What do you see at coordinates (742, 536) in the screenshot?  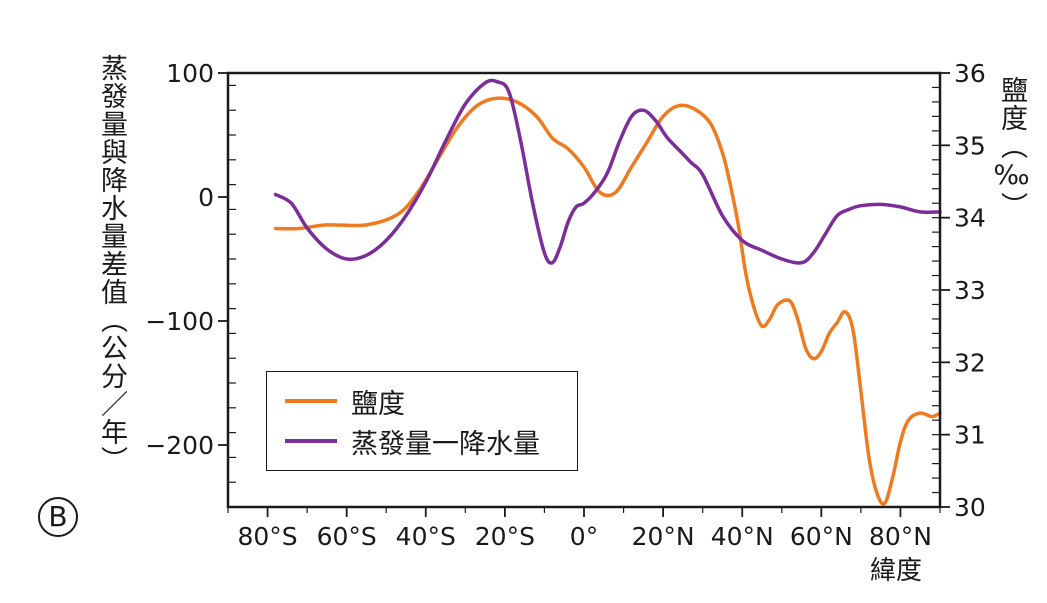 I see `x-tick-label: 40°N` at bounding box center [742, 536].